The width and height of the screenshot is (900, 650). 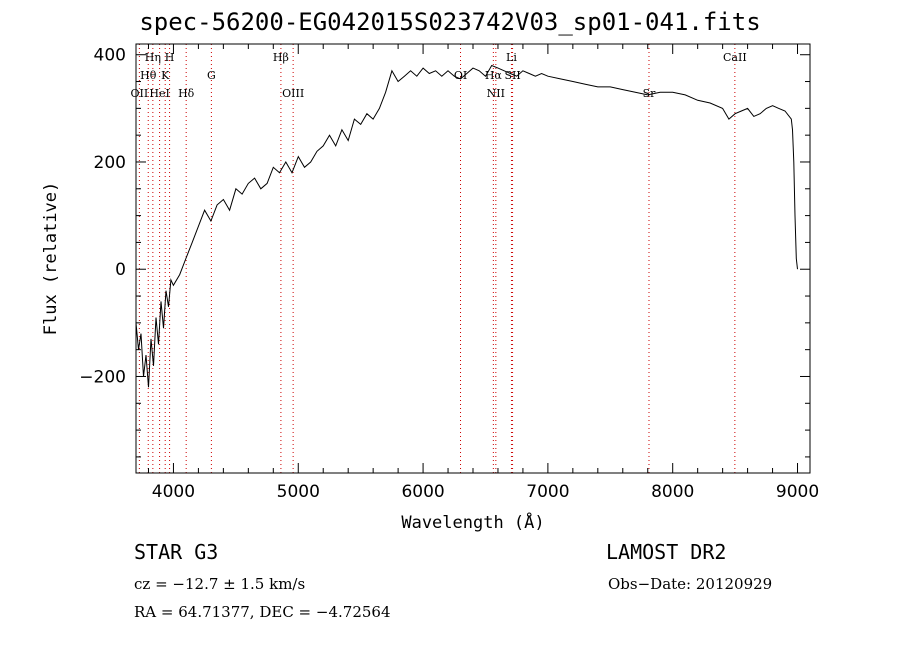 I want to click on x-tick-label: 7000, so click(x=547, y=492).